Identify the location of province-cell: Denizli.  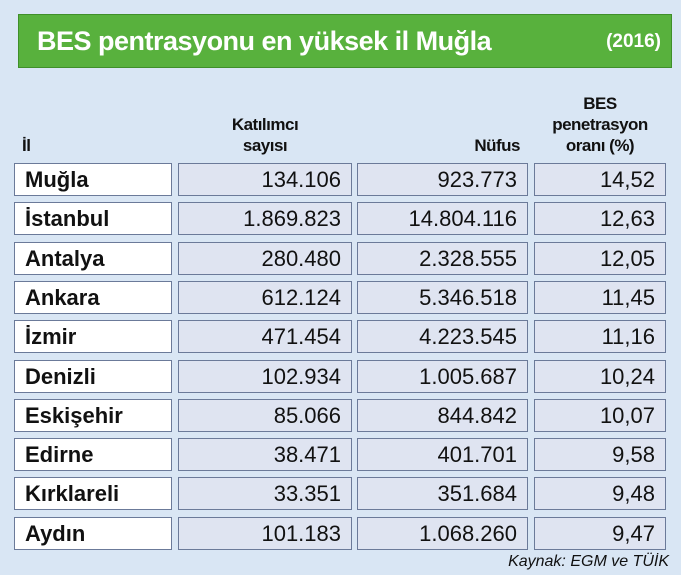
(93, 376).